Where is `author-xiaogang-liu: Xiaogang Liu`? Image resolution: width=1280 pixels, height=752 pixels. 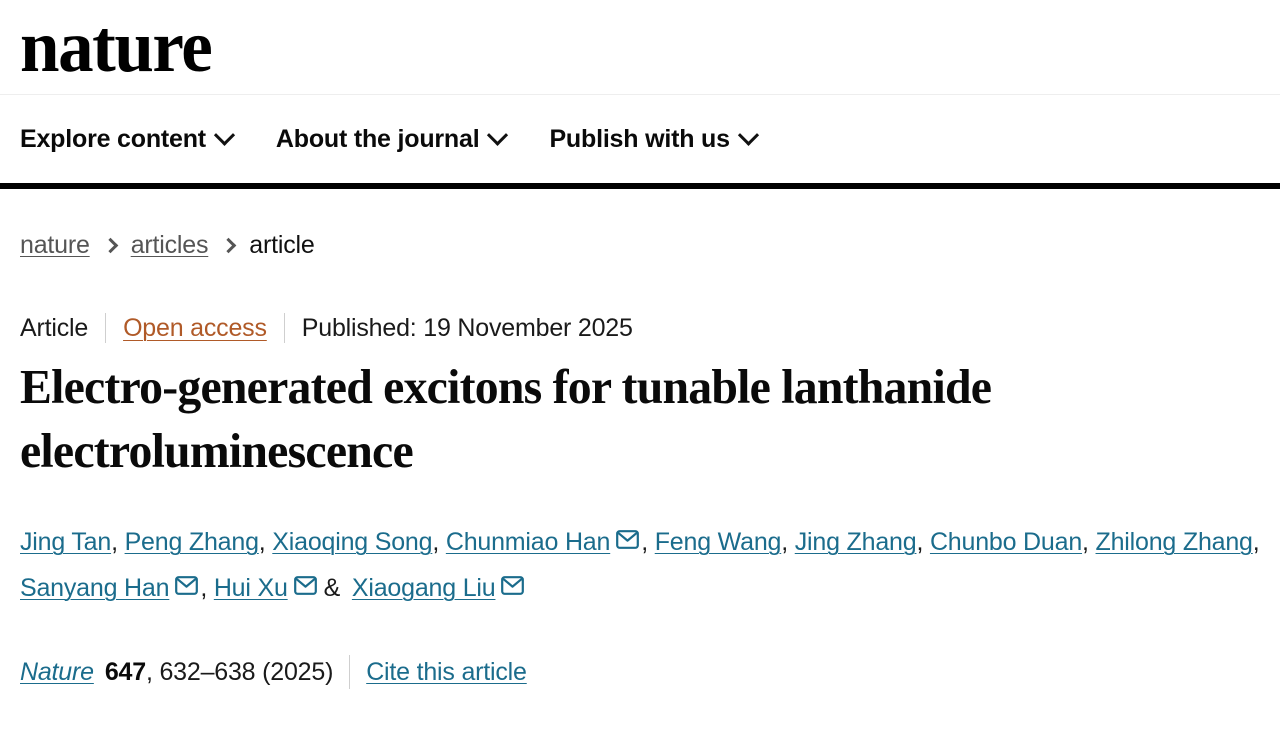 author-xiaogang-liu: Xiaogang Liu is located at coordinates (423, 587).